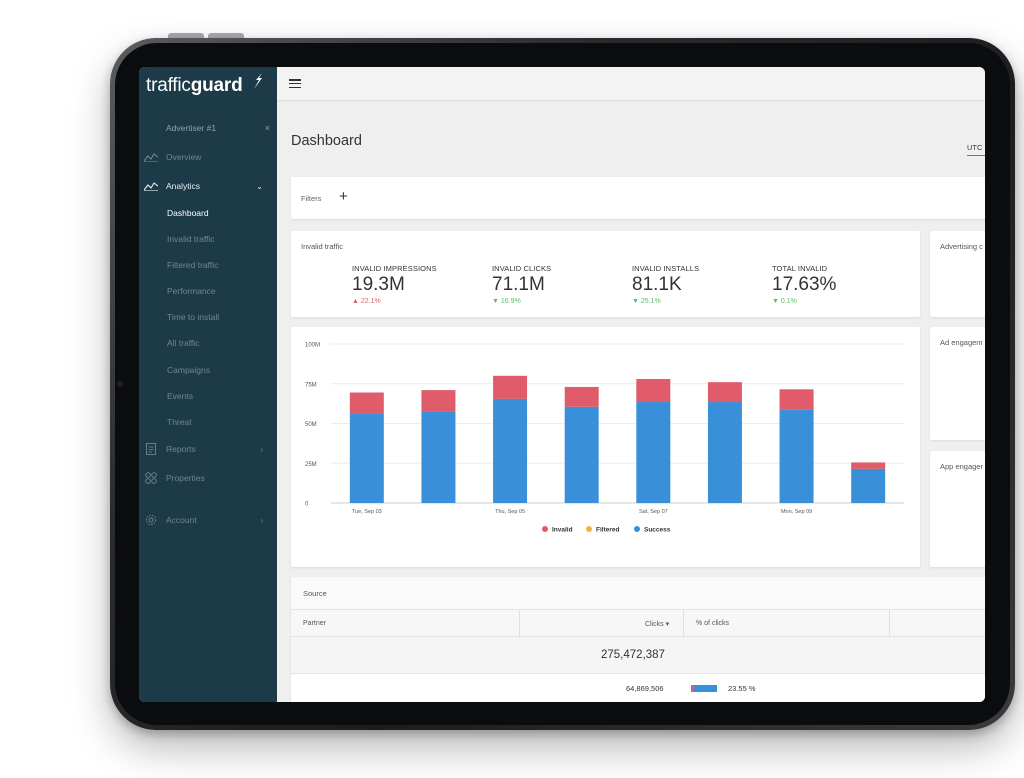 This screenshot has height=778, width=1024. What do you see at coordinates (510, 512) in the screenshot?
I see `x-tick-label: Thu, Sep 05` at bounding box center [510, 512].